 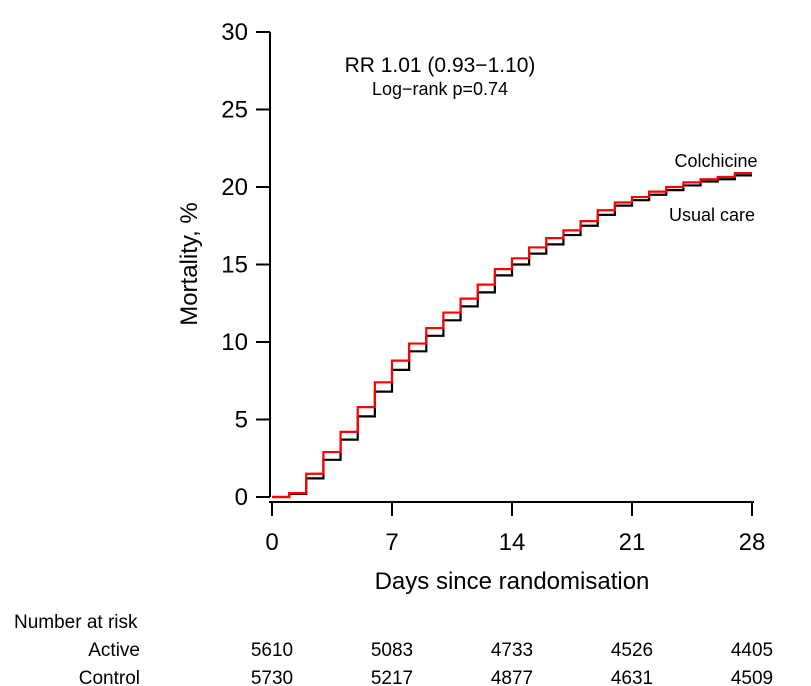 What do you see at coordinates (632, 542) in the screenshot?
I see `x-tick-label: 21` at bounding box center [632, 542].